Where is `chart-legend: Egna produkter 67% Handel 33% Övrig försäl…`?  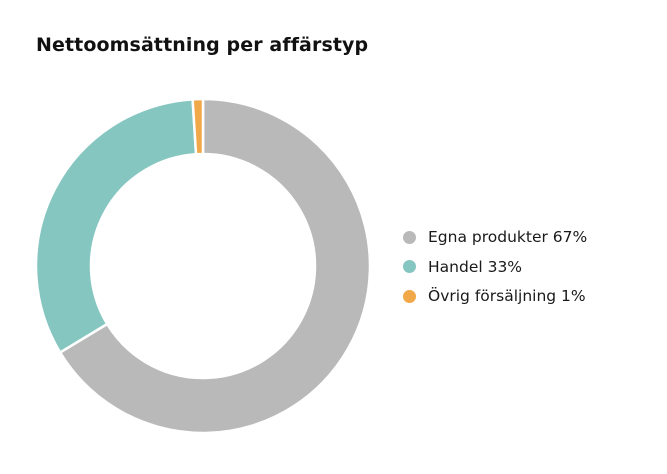
chart-legend: Egna produkter 67% Handel 33% Övrig försäl… is located at coordinates (495, 270).